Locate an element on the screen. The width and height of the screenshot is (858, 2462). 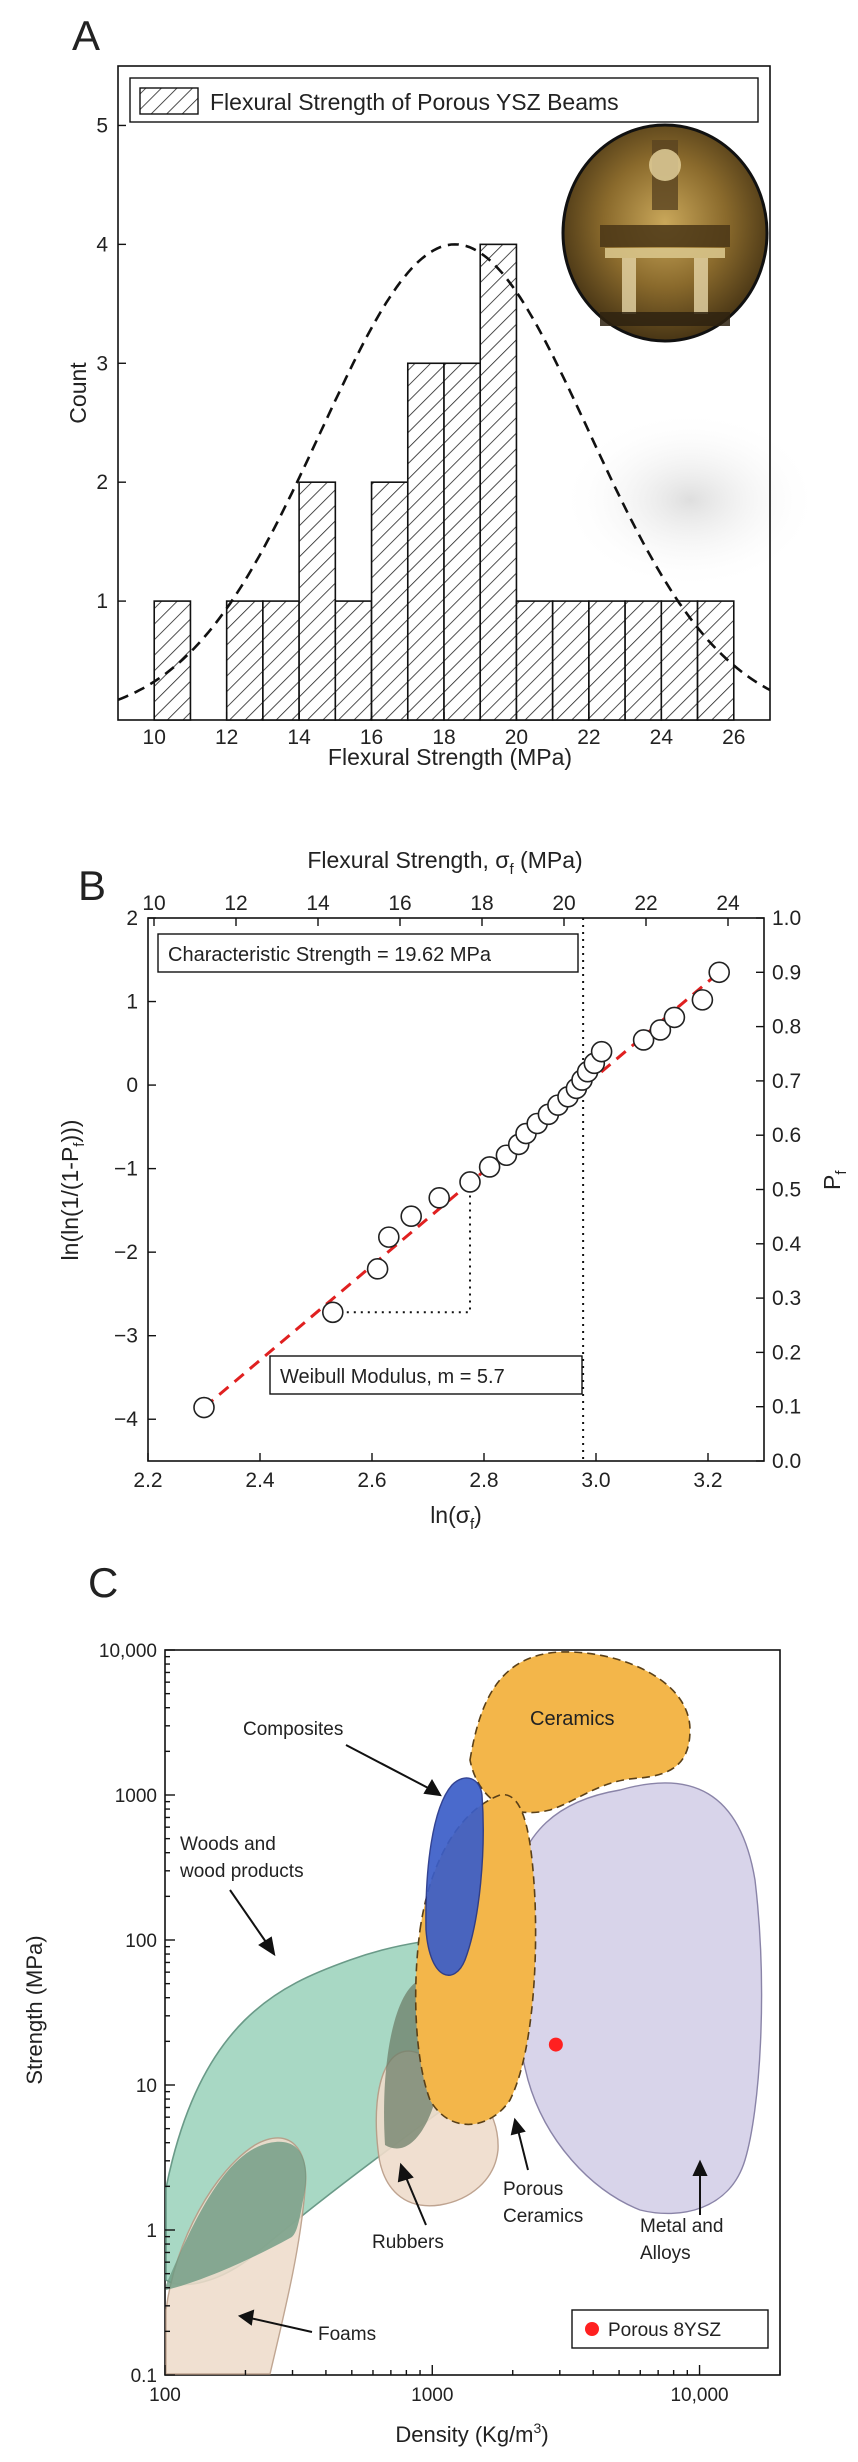
panel-b-fit-line is located at coordinates (462, 1190).